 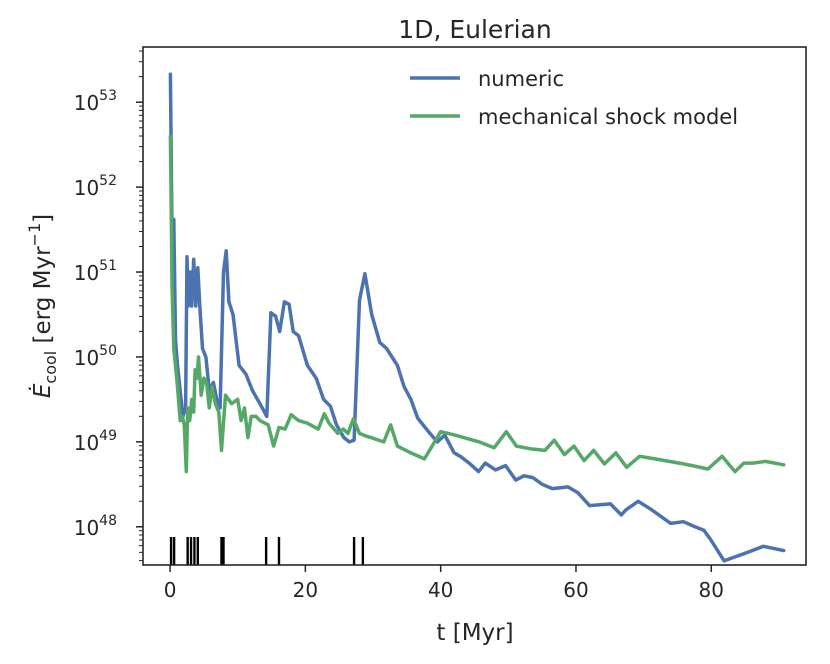 I want to click on y-axis-label: Ėcool [erg Myr−1], so click(x=42, y=306).